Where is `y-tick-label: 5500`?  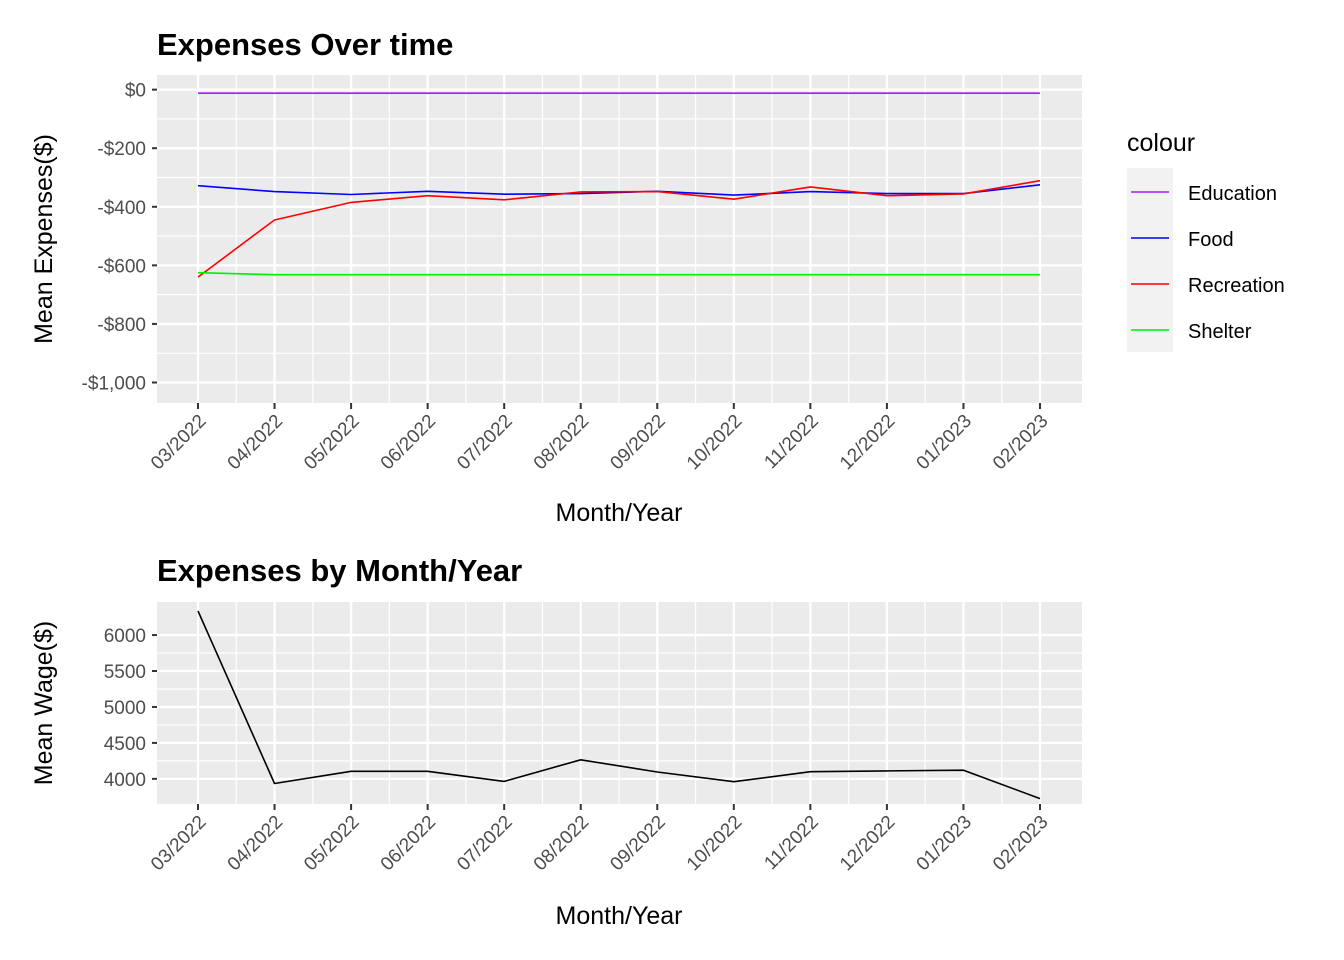 y-tick-label: 5500 is located at coordinates (125, 672).